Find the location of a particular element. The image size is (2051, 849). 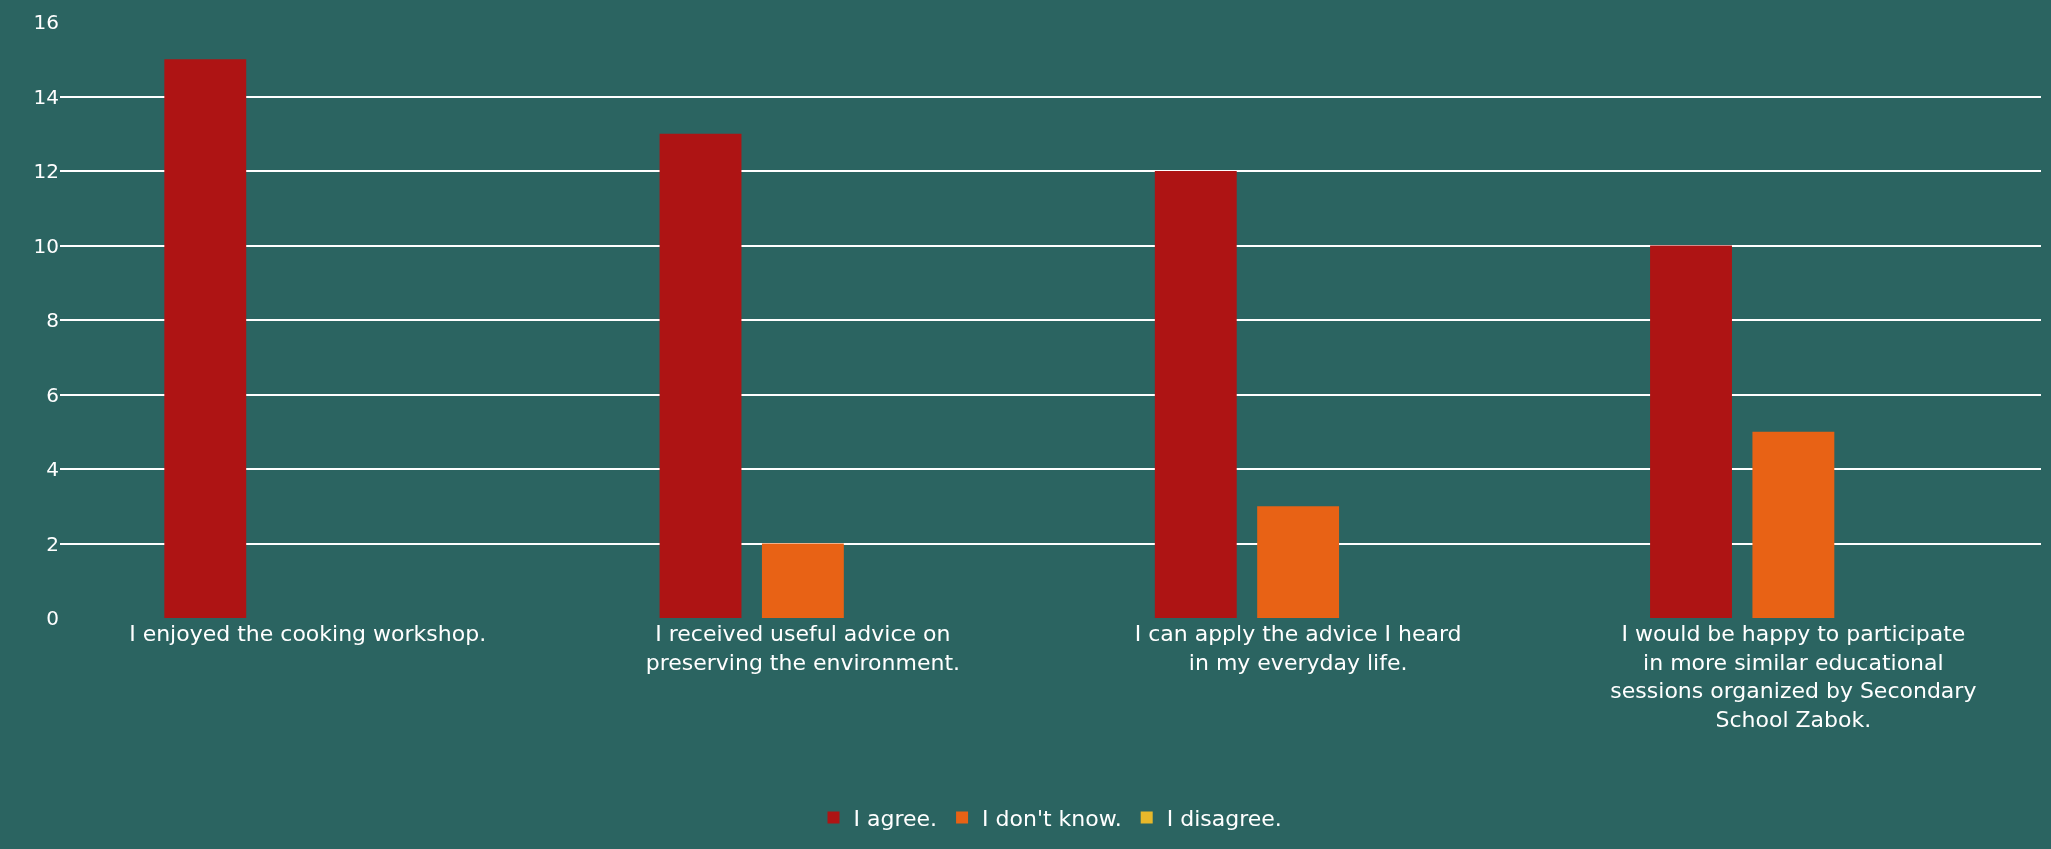

legend-label: I disagree. is located at coordinates (1224, 819).